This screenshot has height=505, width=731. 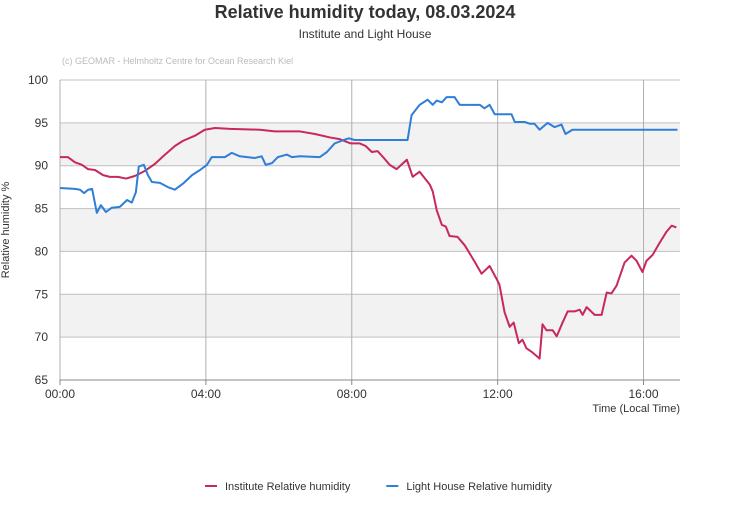 I want to click on y-tick-label: 95, so click(x=42, y=123).